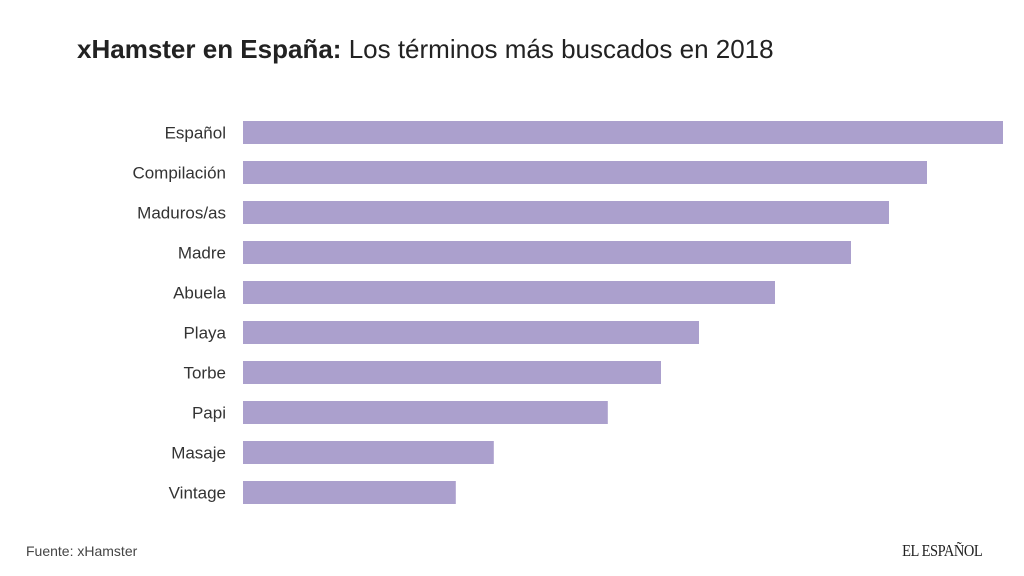 Image resolution: width=1024 pixels, height=576 pixels. Describe the element at coordinates (204, 373) in the screenshot. I see `category-label: Torbe` at that location.